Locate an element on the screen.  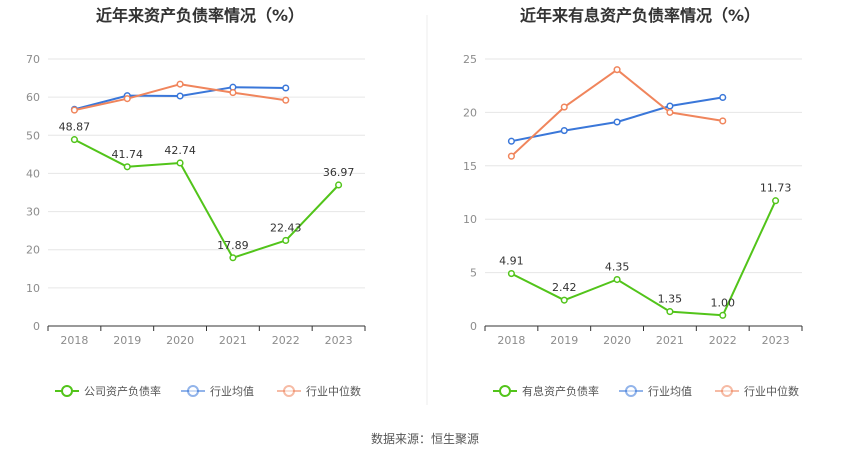
data-label: 17.89 is located at coordinates (233, 245).